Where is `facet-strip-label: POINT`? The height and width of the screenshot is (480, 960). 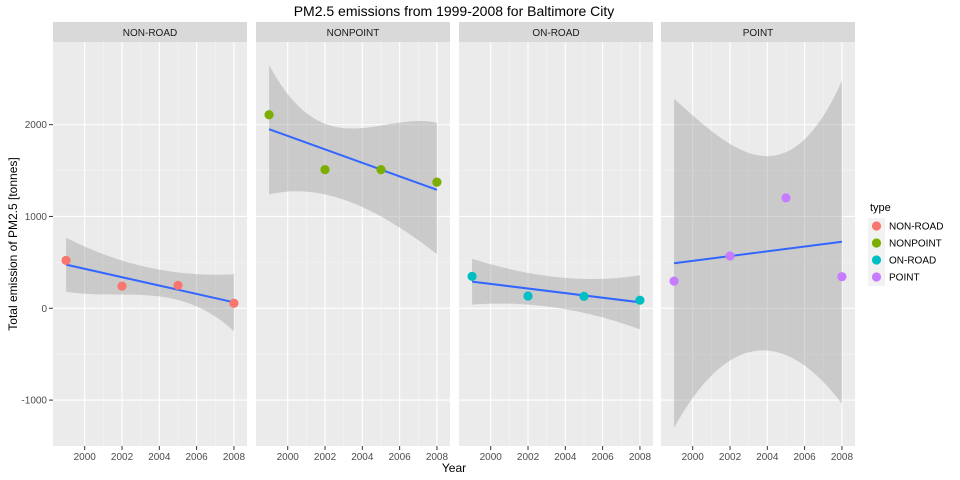
facet-strip-label: POINT is located at coordinates (758, 33).